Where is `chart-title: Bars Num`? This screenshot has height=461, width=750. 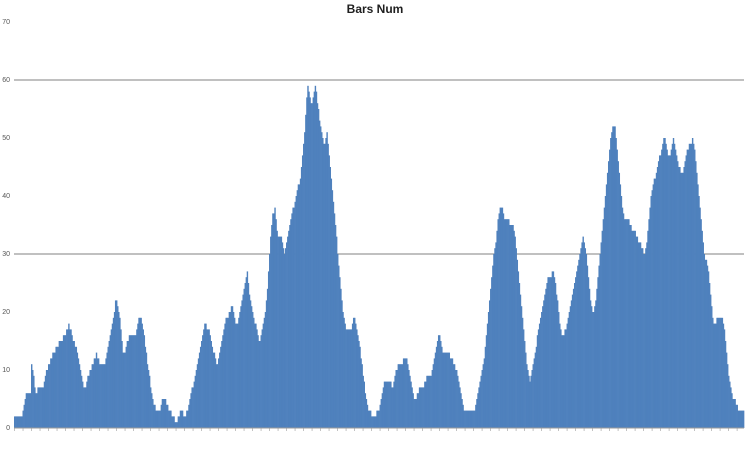 chart-title: Bars Num is located at coordinates (375, 9).